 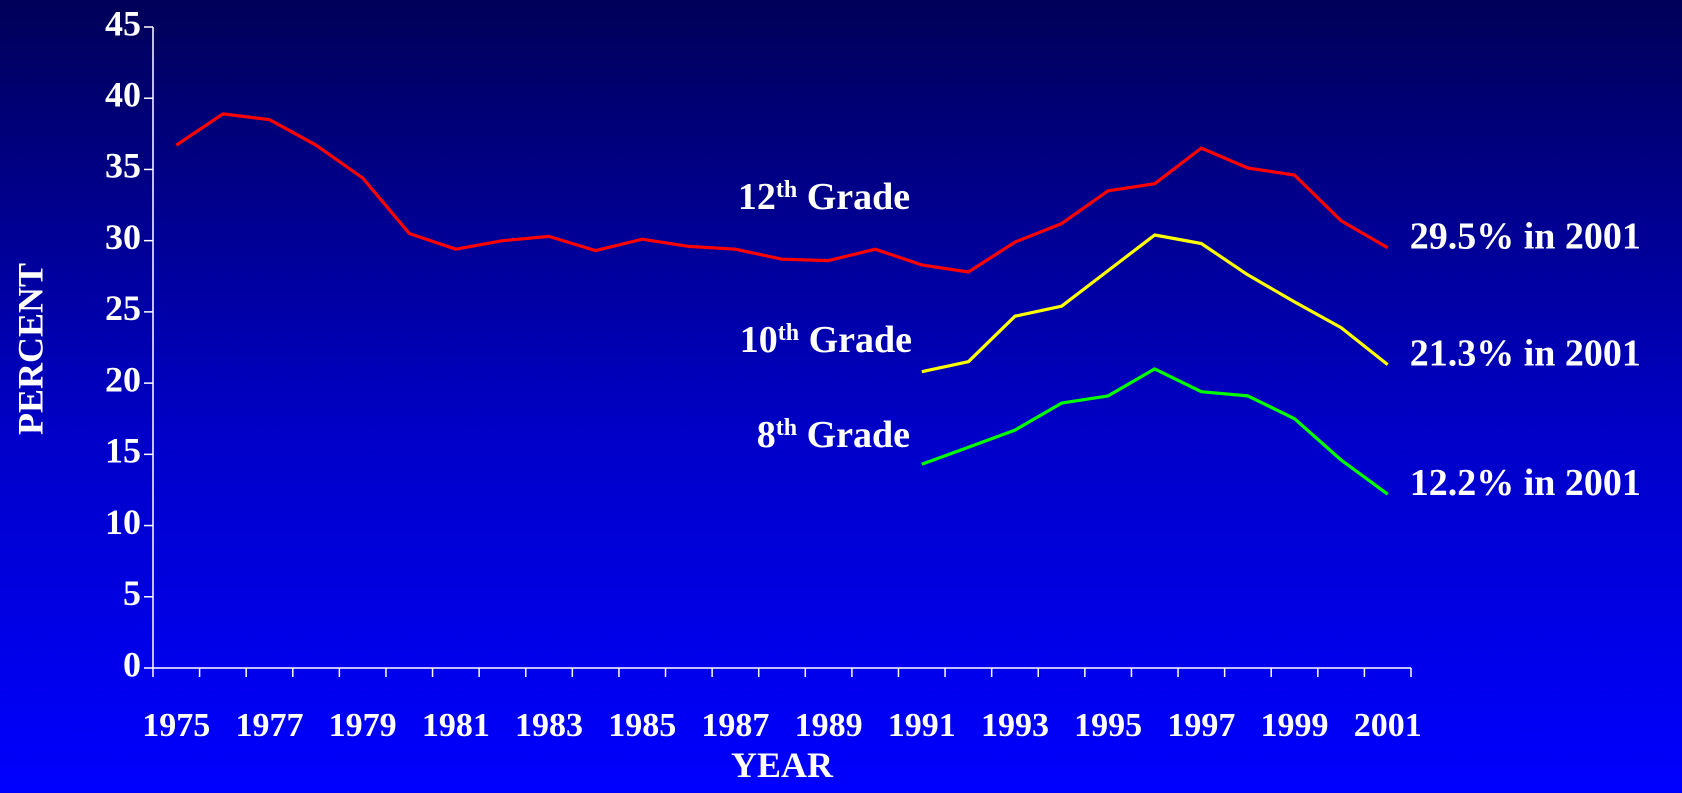 I want to click on x-tick-label: 1985, so click(x=642, y=725).